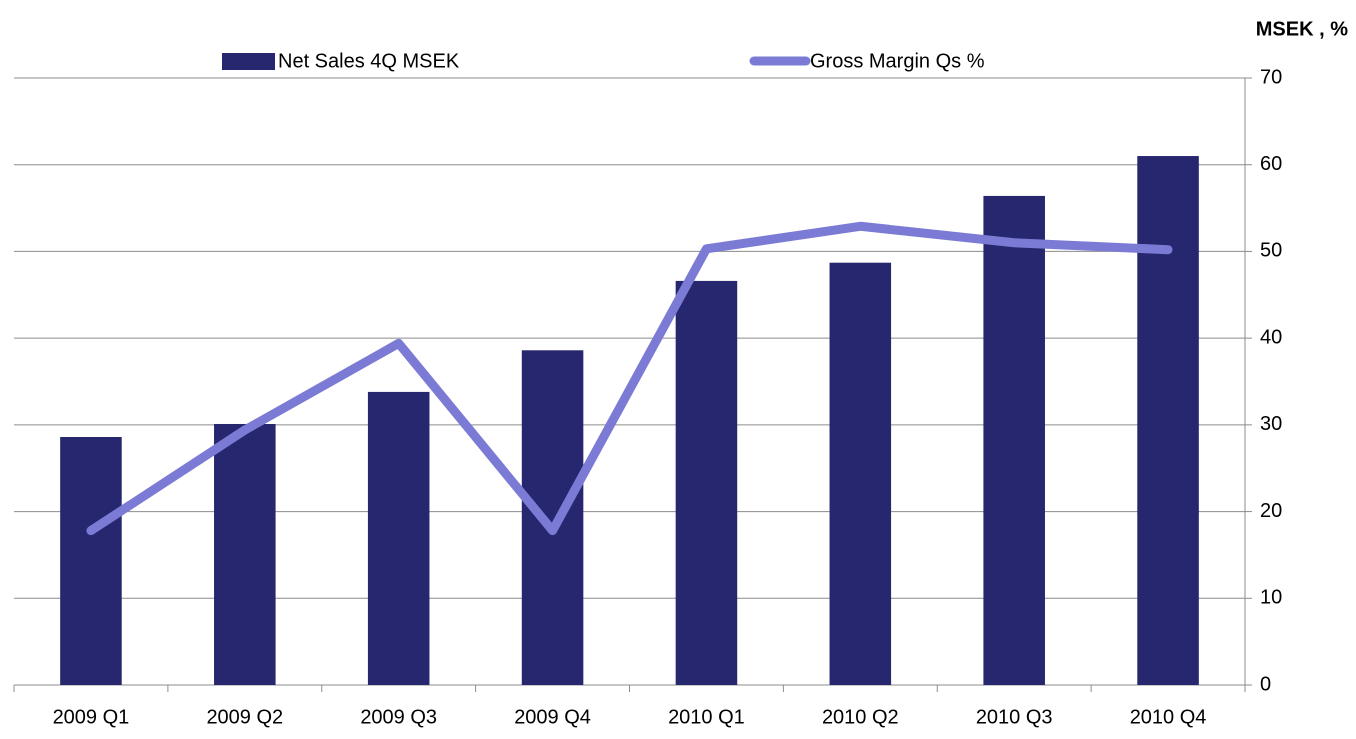 The height and width of the screenshot is (739, 1356). What do you see at coordinates (552, 717) in the screenshot?
I see `x-tick-label: 2009 Q4` at bounding box center [552, 717].